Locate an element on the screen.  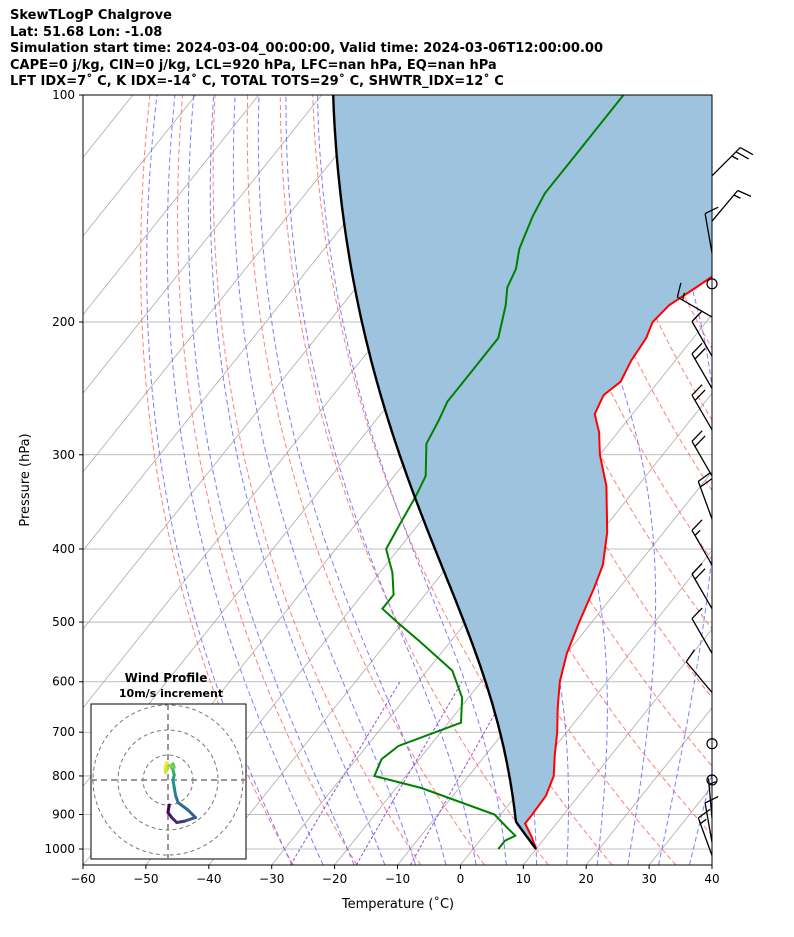
hodograph-inset: Wind Profile 10m/s increment is located at coordinates (168, 765).